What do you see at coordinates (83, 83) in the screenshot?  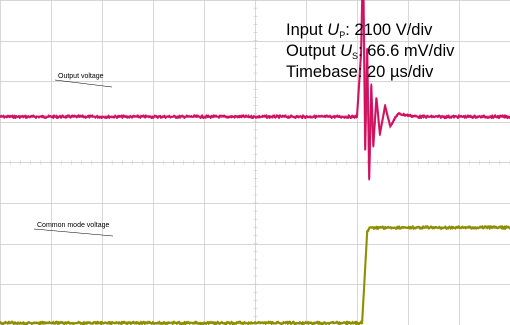 I see `output-annotation-line` at bounding box center [83, 83].